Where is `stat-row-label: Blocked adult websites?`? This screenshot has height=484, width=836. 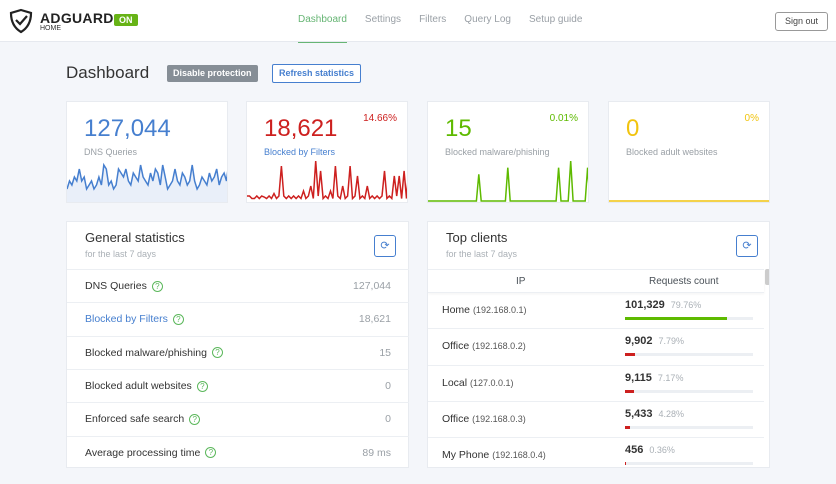 stat-row-label: Blocked adult websites? is located at coordinates (146, 386).